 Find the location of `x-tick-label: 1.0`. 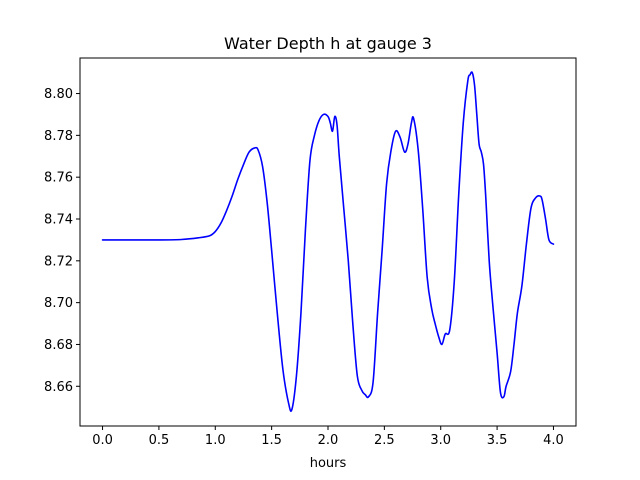

x-tick-label: 1.0 is located at coordinates (215, 440).